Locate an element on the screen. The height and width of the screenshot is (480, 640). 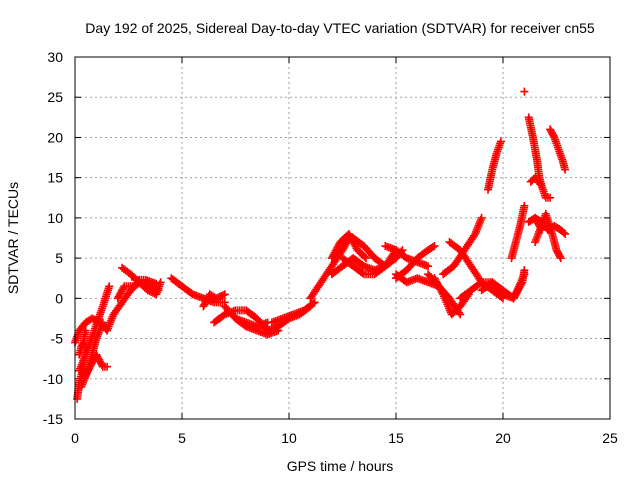
x-tick-label: 15 is located at coordinates (396, 438).